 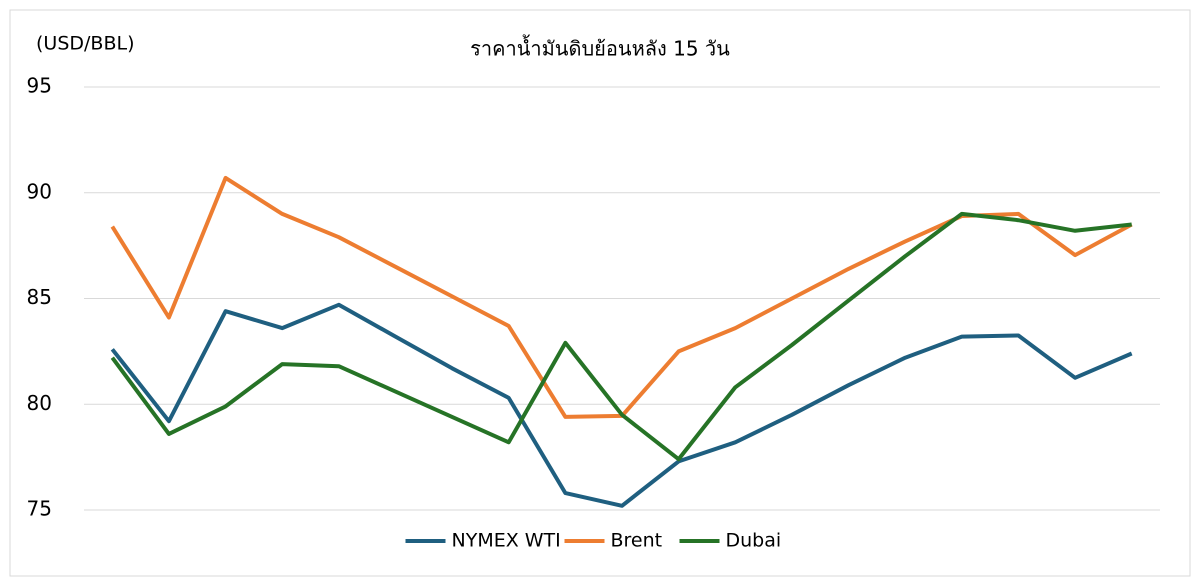 I want to click on y-tick-label: 75, so click(x=39, y=509).